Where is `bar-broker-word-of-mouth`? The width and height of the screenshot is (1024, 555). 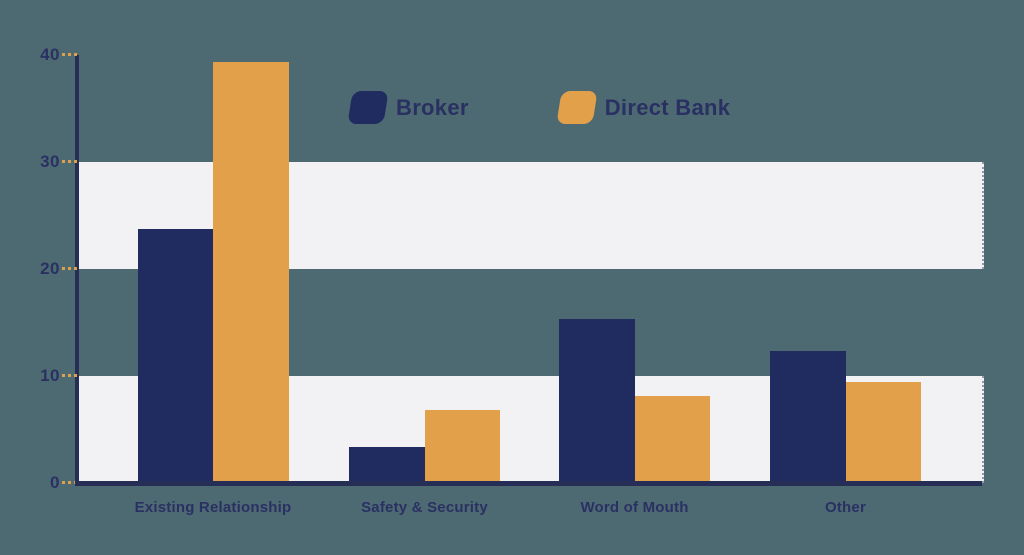 bar-broker-word-of-mouth is located at coordinates (597, 401).